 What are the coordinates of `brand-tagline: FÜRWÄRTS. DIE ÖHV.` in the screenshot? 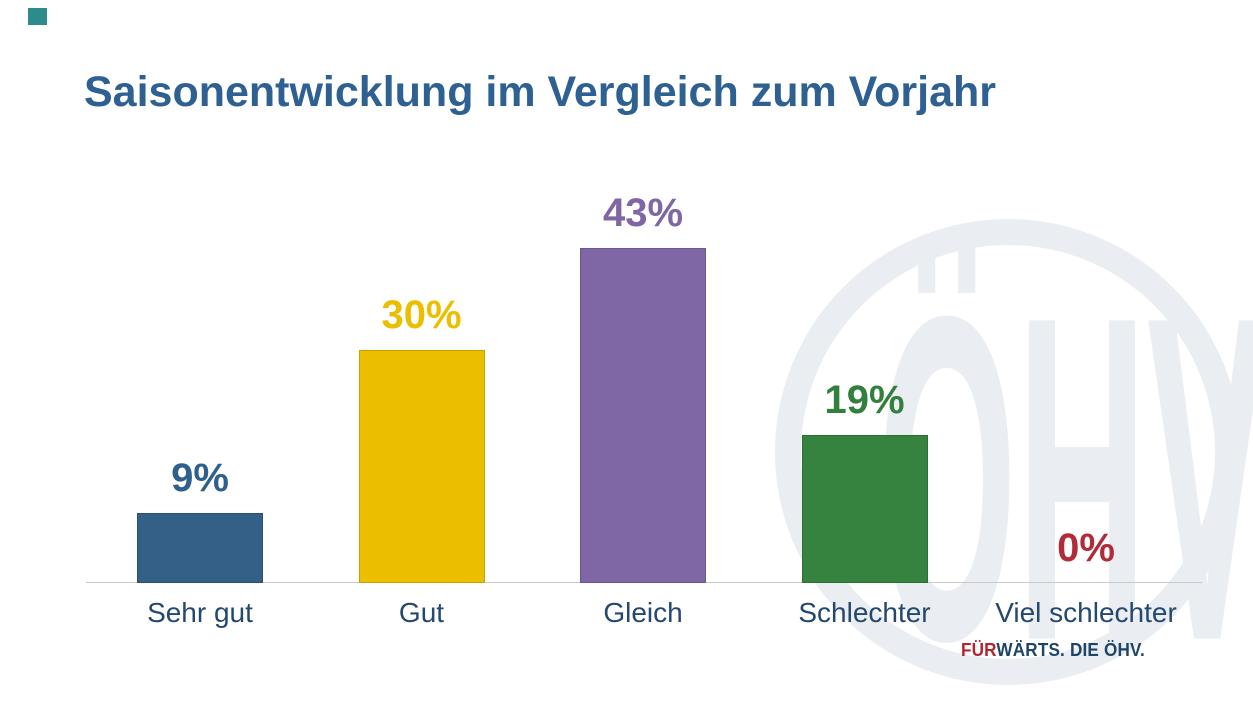 It's located at (1053, 650).